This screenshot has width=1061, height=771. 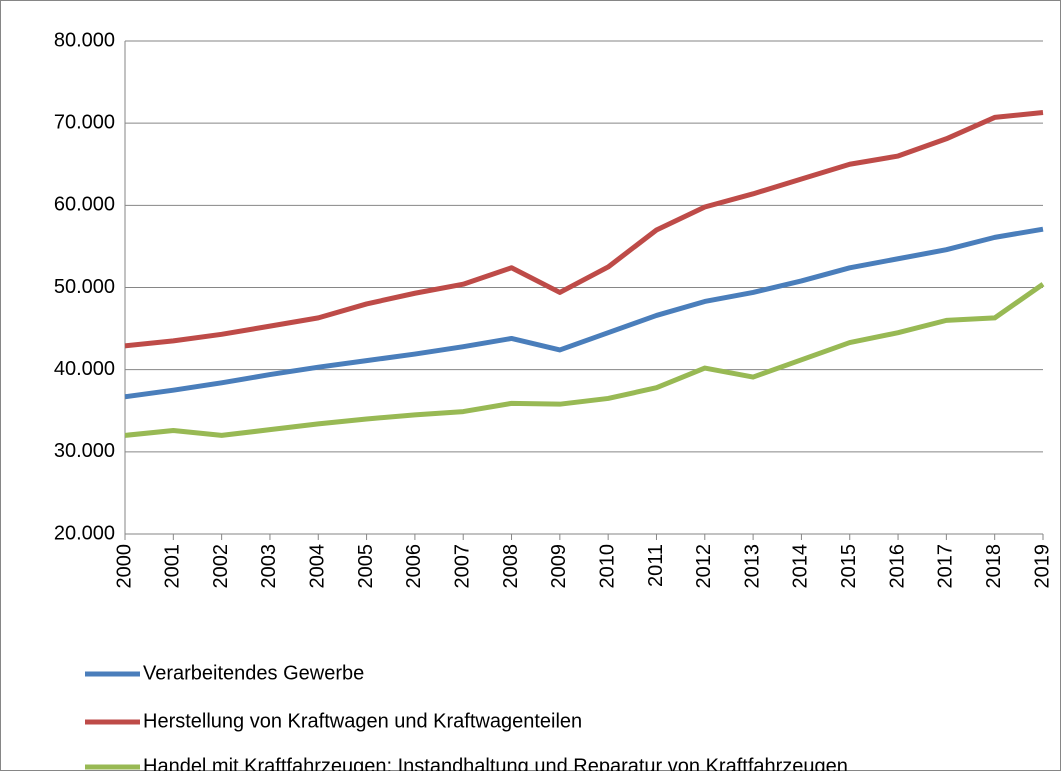 I want to click on x-tick-label: 2004, so click(x=318, y=566).